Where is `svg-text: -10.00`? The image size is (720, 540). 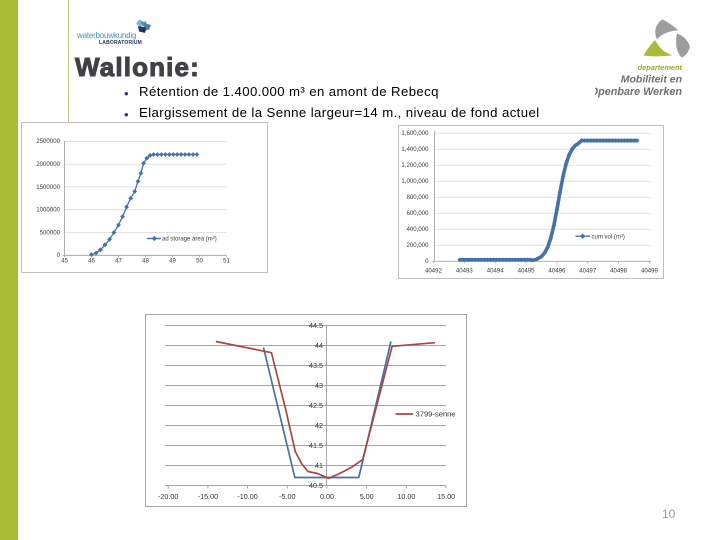
svg-text: -10.00 is located at coordinates (247, 496).